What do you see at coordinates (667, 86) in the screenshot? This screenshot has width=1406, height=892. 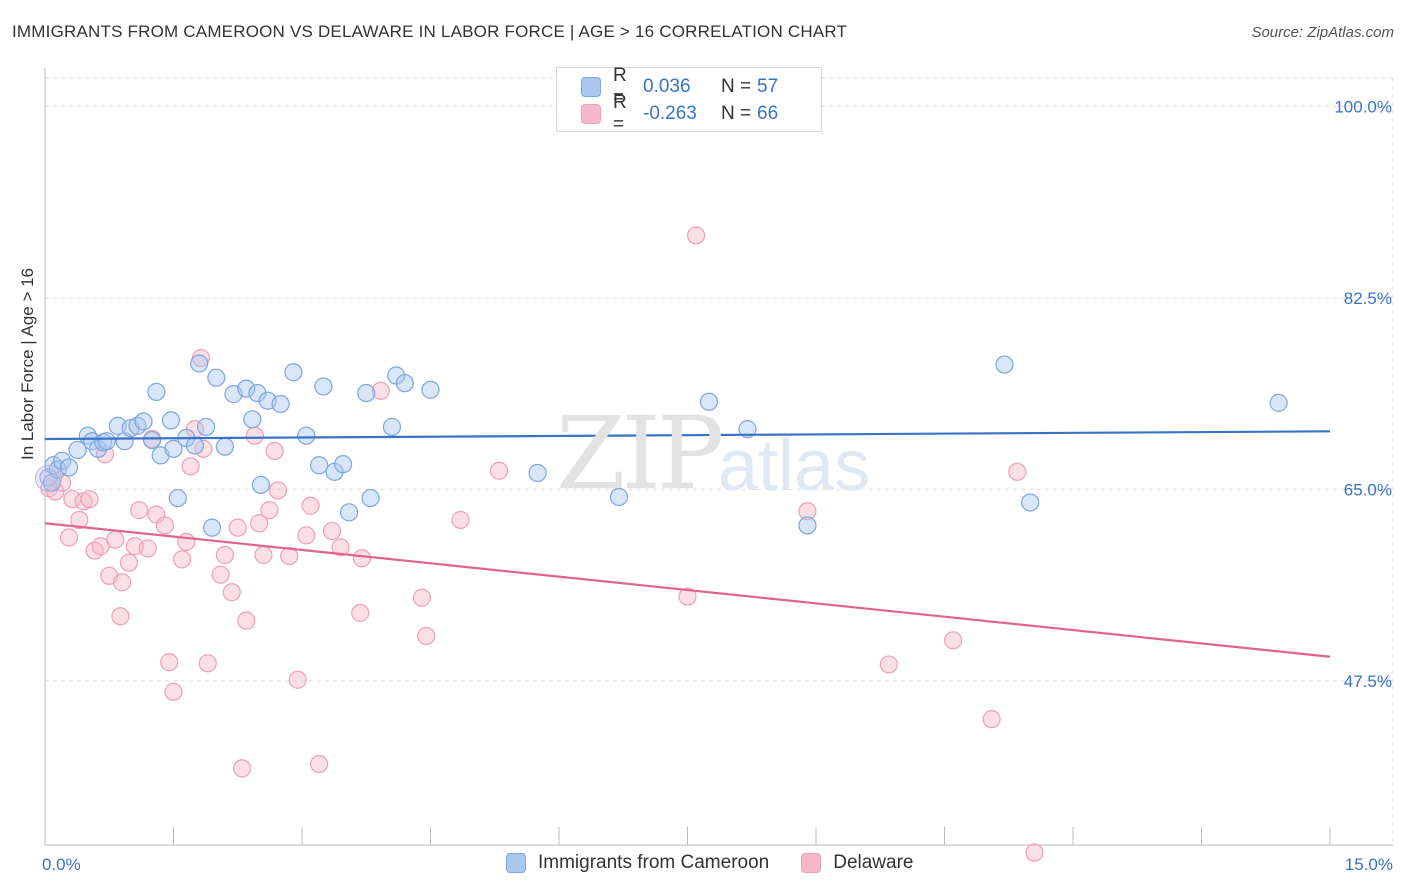 I see `r-value: 0.036` at bounding box center [667, 86].